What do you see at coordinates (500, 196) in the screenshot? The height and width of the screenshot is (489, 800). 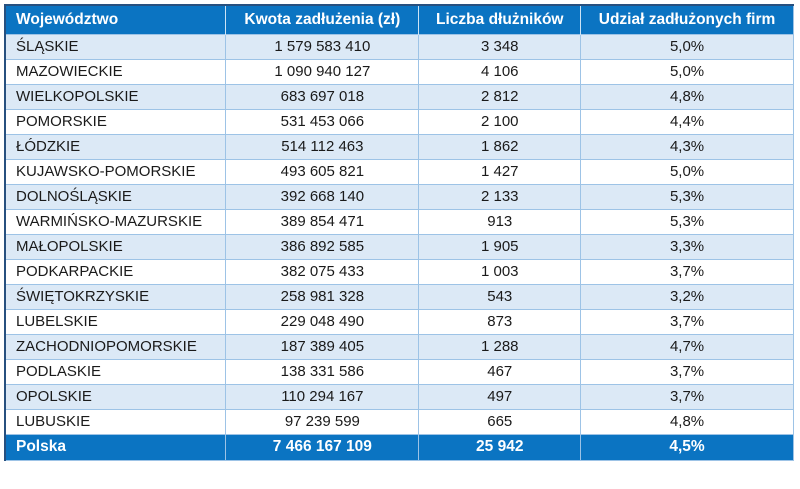 I see `cell-debtors: 2 133` at bounding box center [500, 196].